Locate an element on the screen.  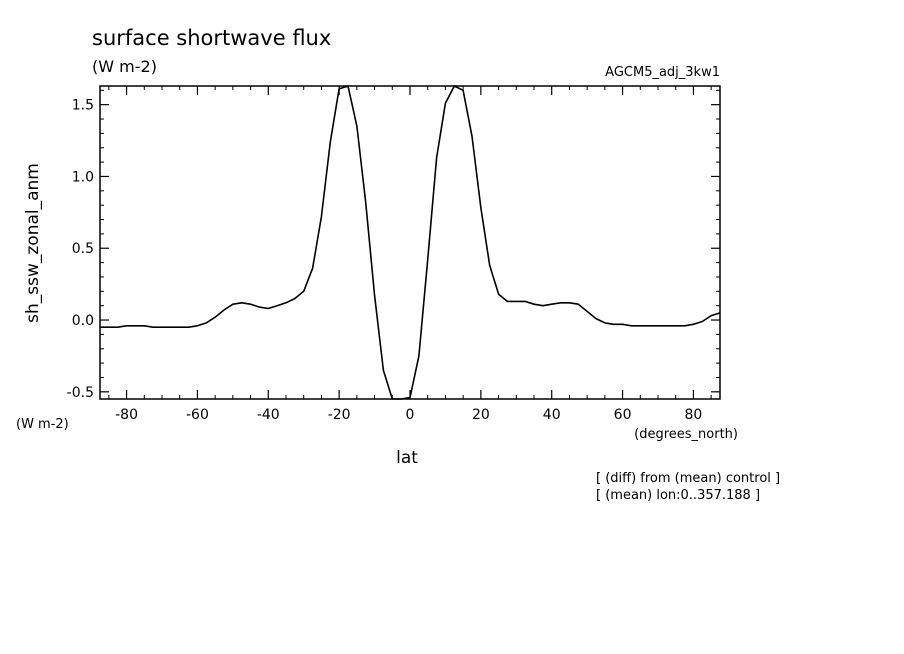
x-tick-label: 80 is located at coordinates (694, 415).